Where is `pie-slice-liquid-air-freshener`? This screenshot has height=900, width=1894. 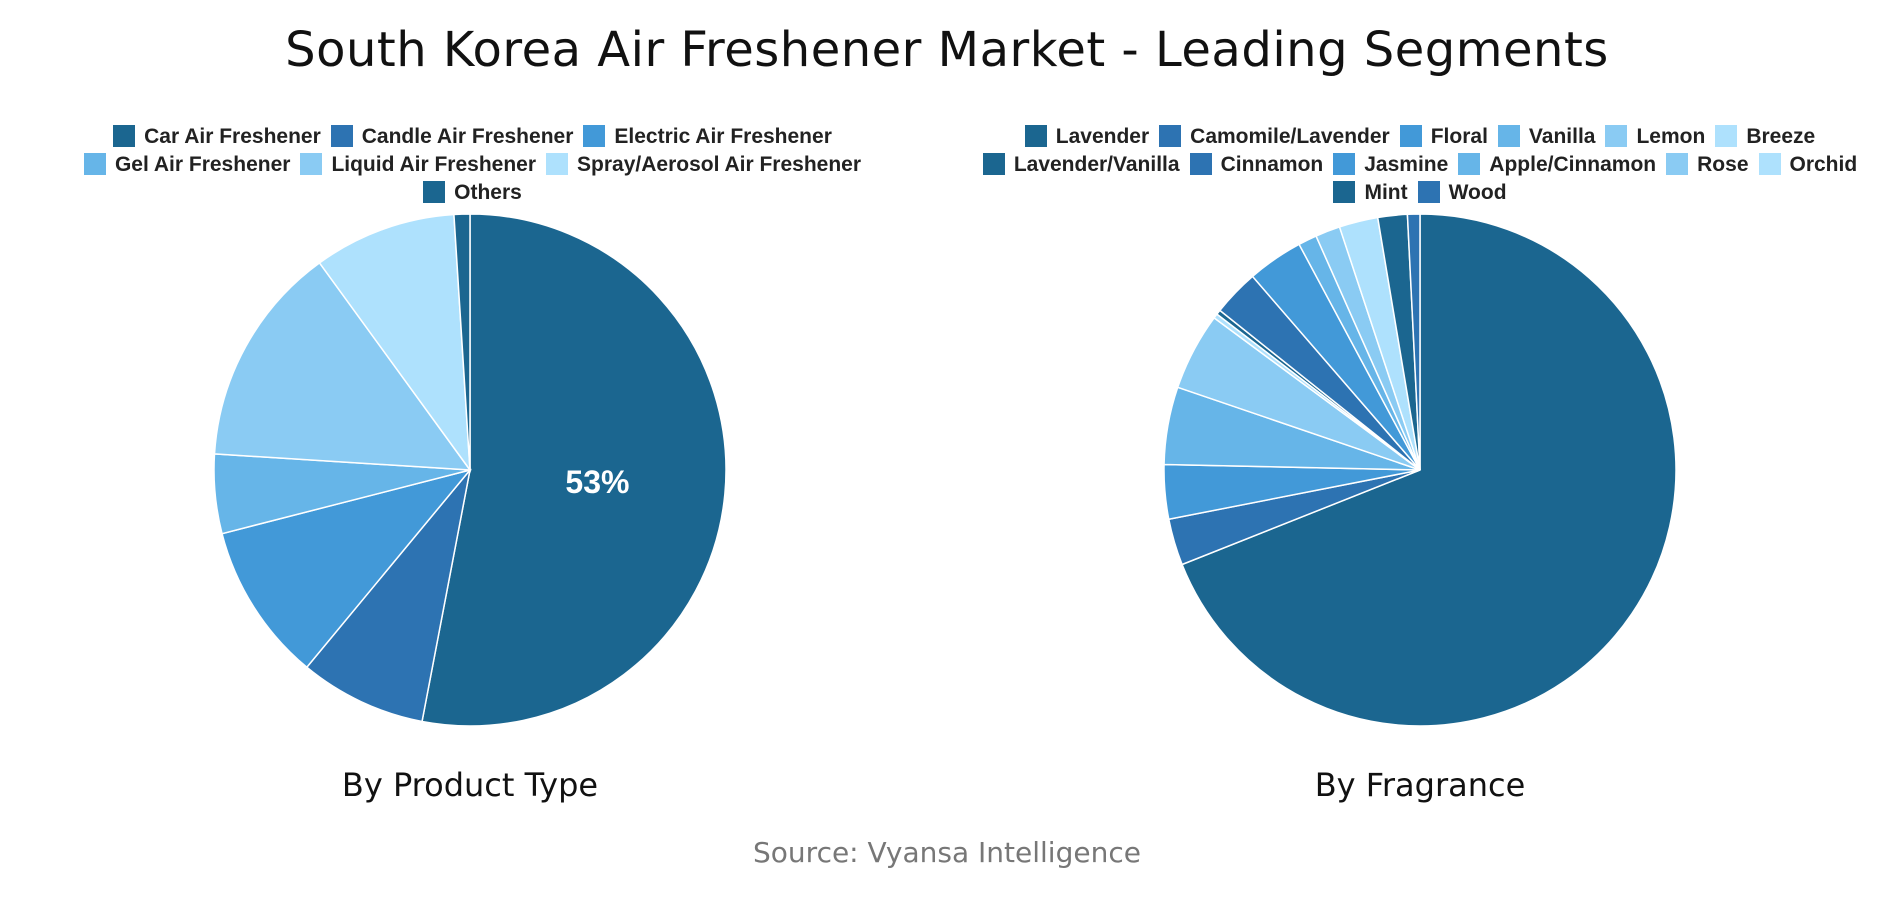 pie-slice-liquid-air-freshener is located at coordinates (342, 366).